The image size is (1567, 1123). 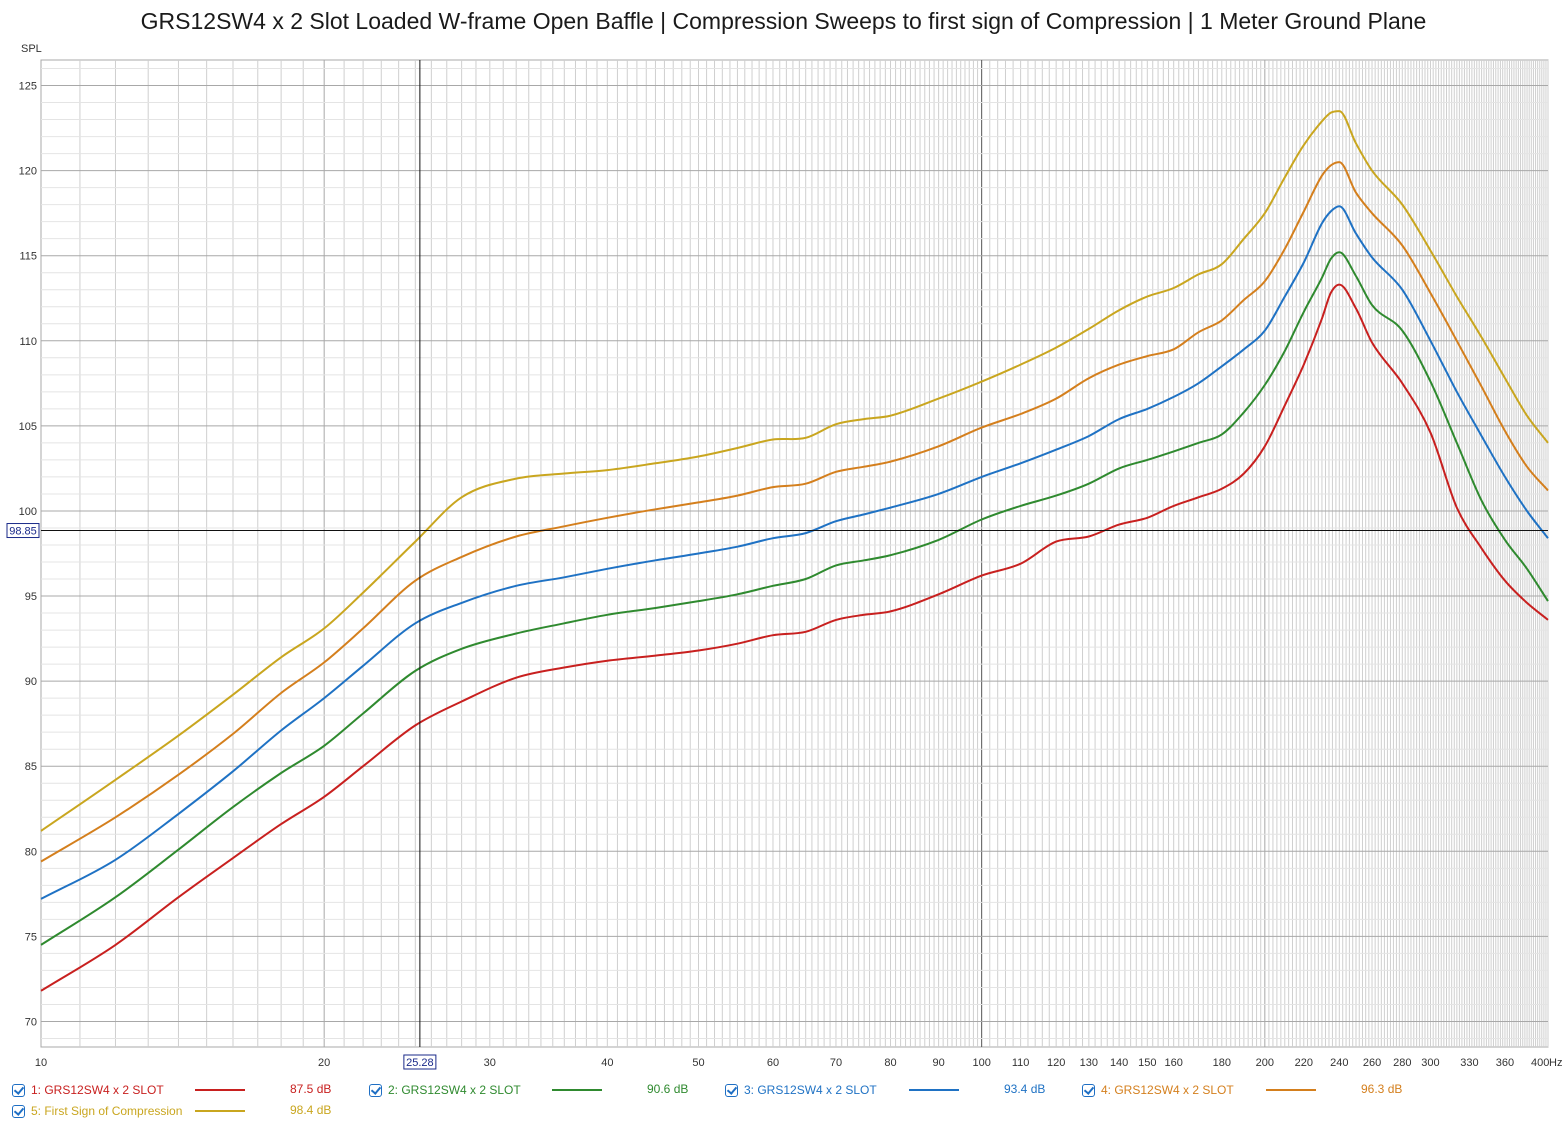 I want to click on x-tick-label: 110, so click(x=1021, y=1063).